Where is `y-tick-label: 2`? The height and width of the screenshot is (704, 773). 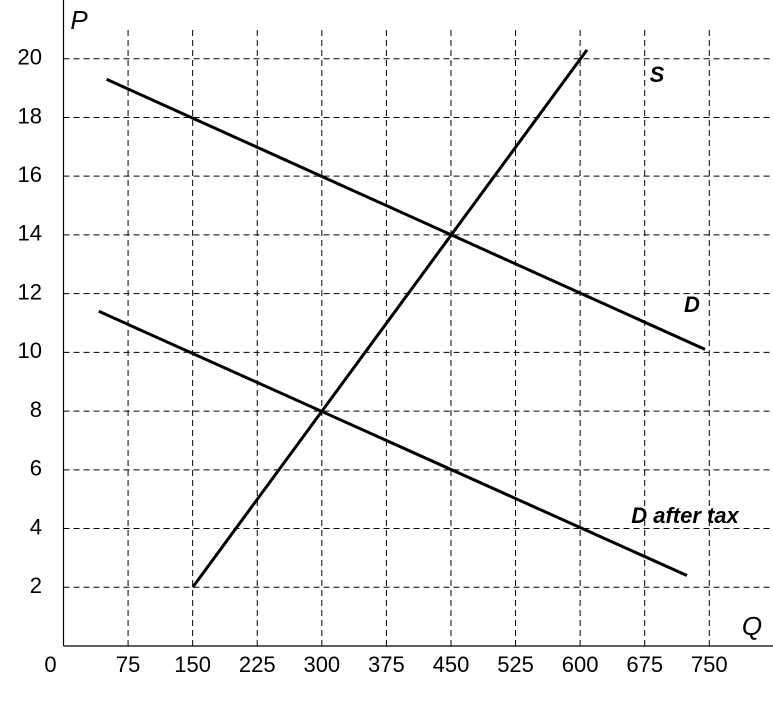 y-tick-label: 2 is located at coordinates (36, 585).